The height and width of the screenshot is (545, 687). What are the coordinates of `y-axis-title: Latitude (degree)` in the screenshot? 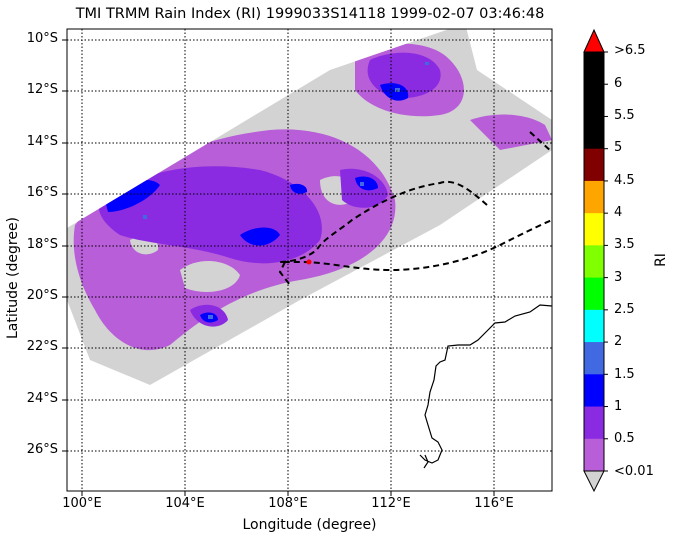 It's located at (13, 278).